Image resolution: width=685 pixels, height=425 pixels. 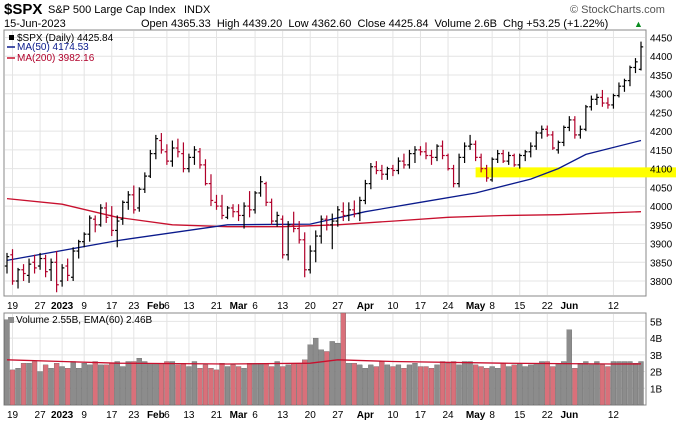 What do you see at coordinates (575, 172) in the screenshot?
I see `support-highlight-band` at bounding box center [575, 172].